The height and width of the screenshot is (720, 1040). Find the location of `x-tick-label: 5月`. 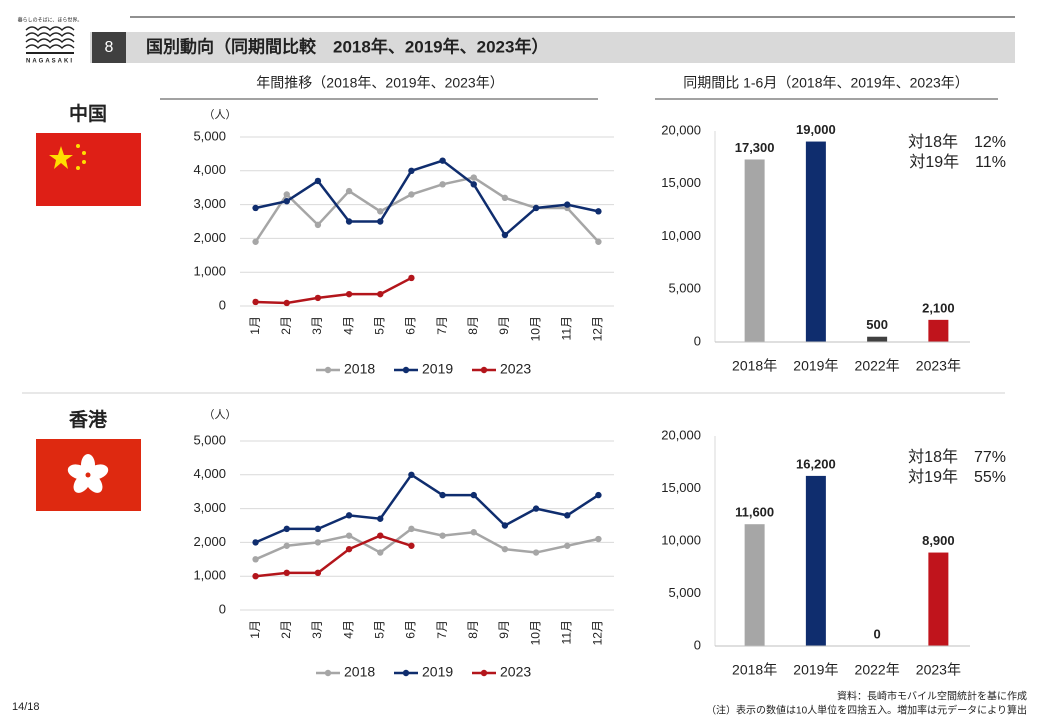

x-tick-label: 5月 is located at coordinates (379, 629).